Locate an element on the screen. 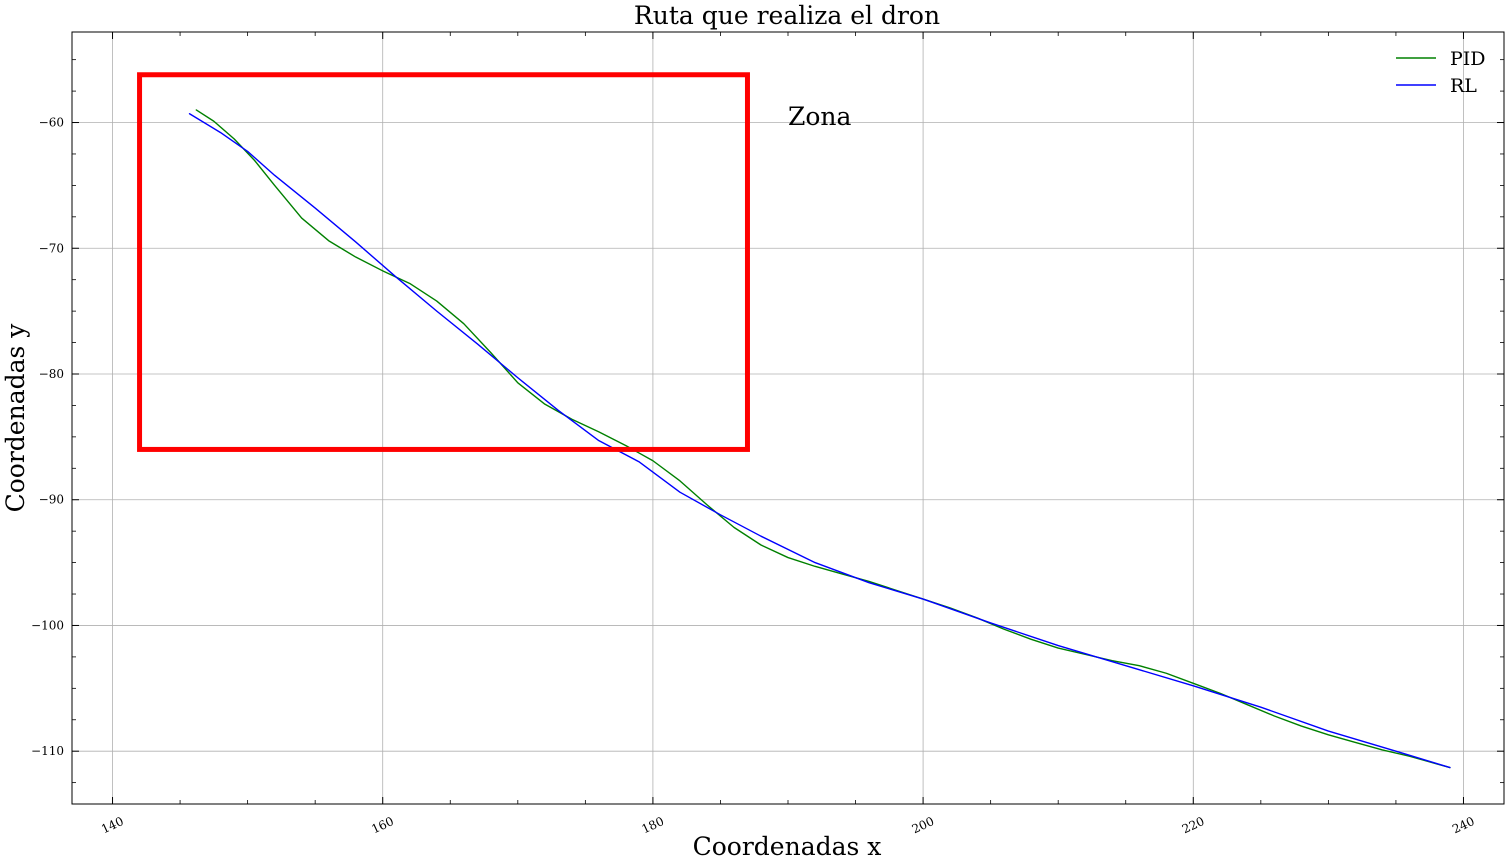 The image size is (1508, 865). y-tick-label: −70 is located at coordinates (51, 248).